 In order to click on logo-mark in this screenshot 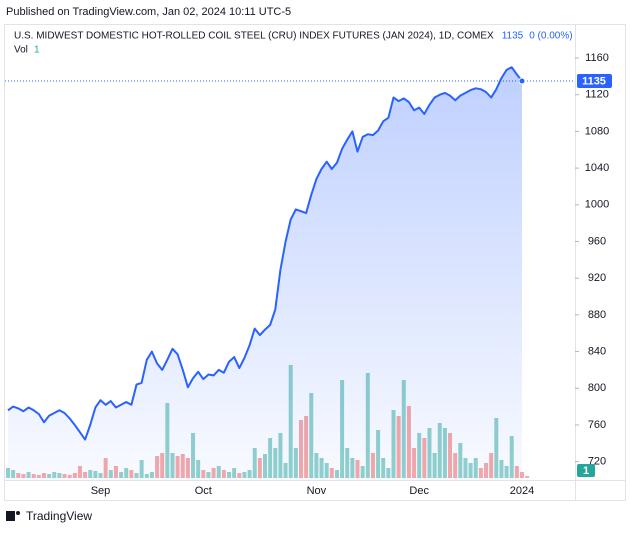, I will do `click(10, 516)`.